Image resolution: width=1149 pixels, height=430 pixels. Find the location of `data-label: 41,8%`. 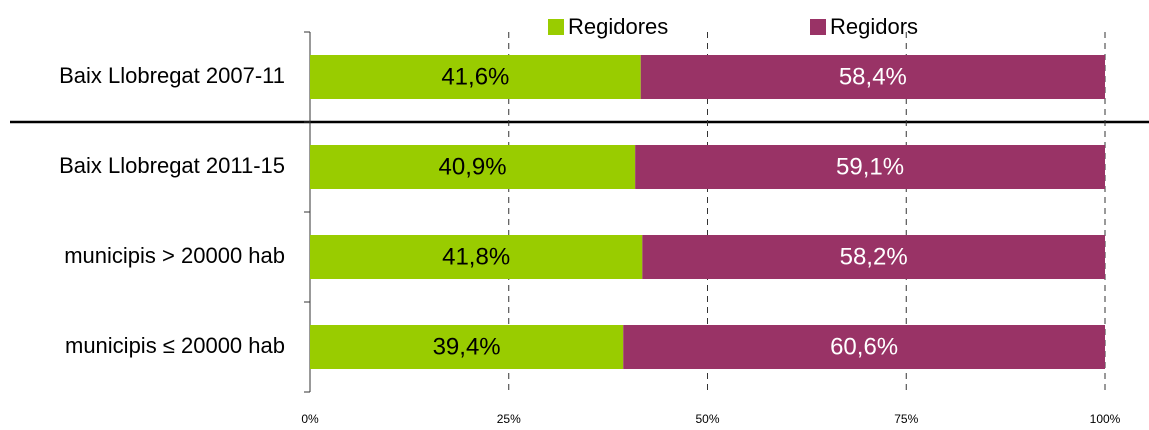

data-label: 41,8% is located at coordinates (476, 256).